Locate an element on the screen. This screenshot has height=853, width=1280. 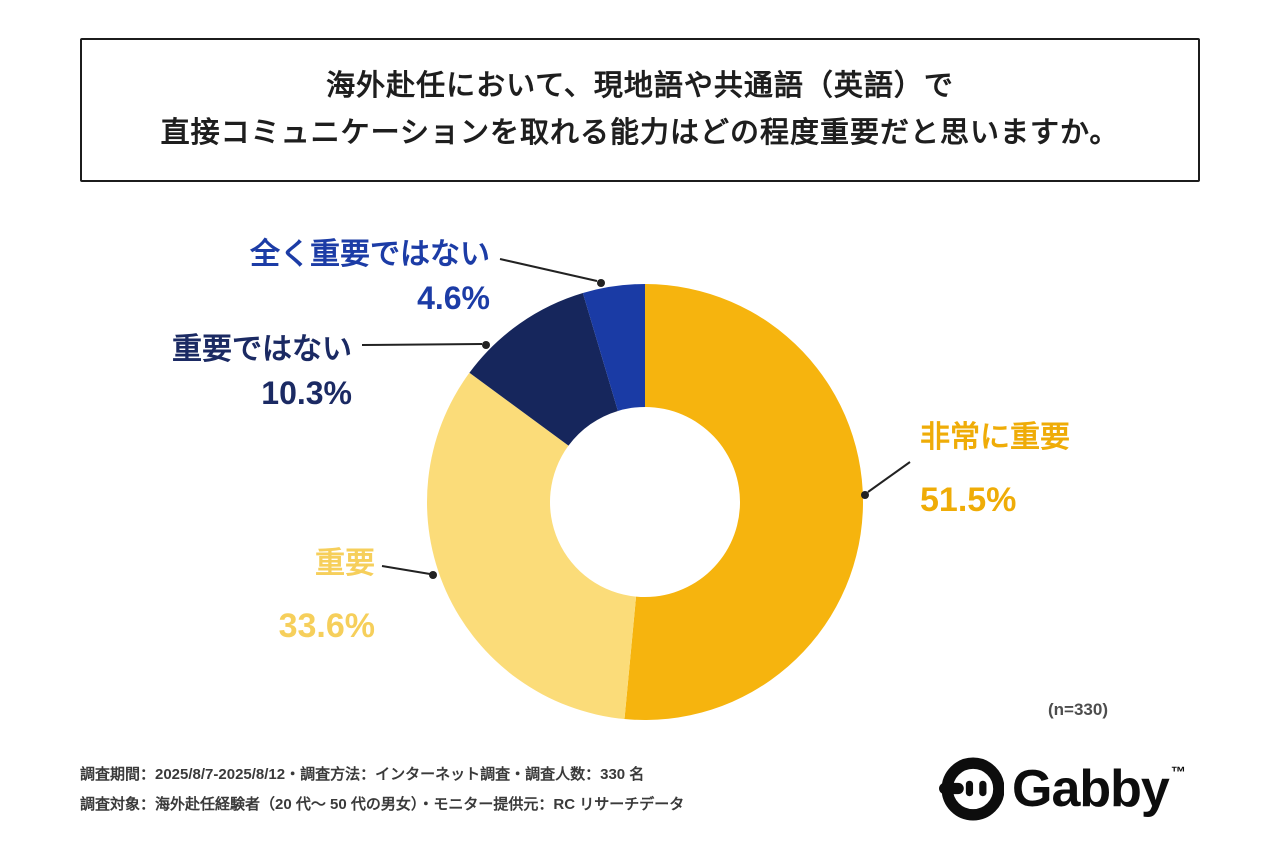
title-line-2: 直接コミュニケーションを取れる能力はどの程度重要だと思いますか。 is located at coordinates (640, 133).